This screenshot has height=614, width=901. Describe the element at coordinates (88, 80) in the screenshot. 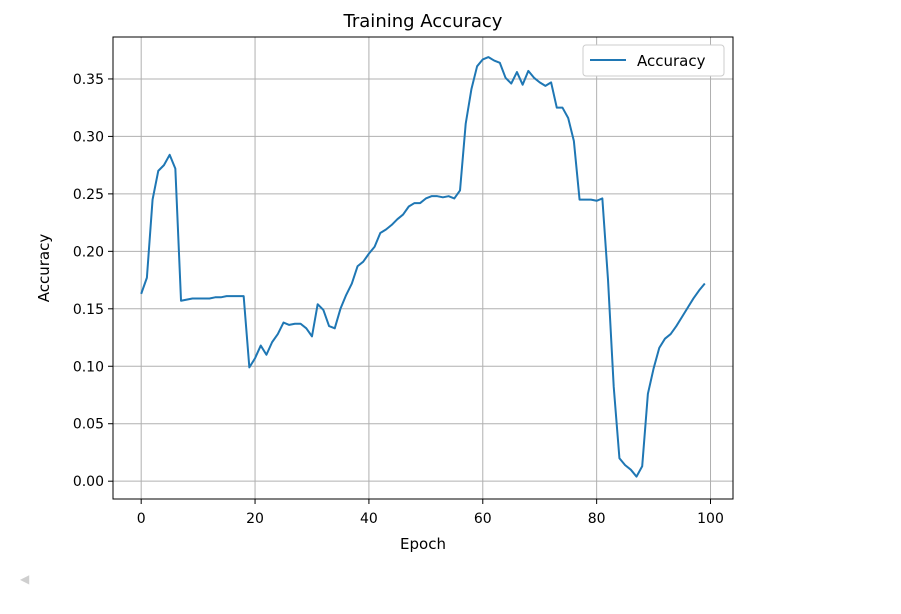

I see `y-tick-label: 0.35` at that location.